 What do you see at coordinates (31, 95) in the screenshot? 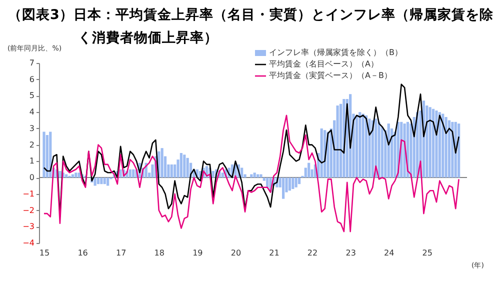
I see `y-tick-label: 5` at bounding box center [31, 95].